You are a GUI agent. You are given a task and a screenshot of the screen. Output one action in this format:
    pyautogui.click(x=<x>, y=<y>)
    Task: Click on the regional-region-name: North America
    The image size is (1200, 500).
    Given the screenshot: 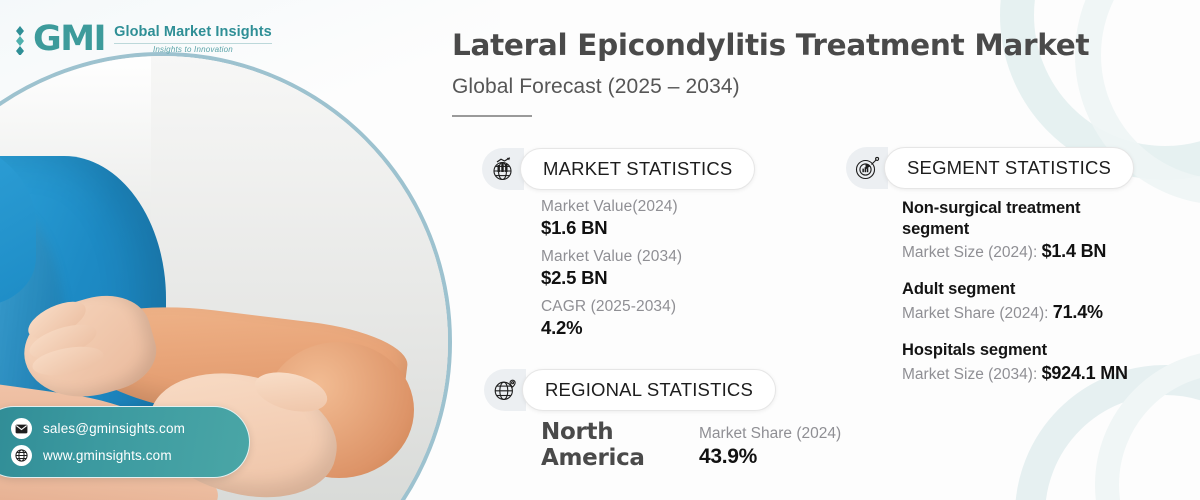 What is the action you would take?
    pyautogui.click(x=593, y=445)
    